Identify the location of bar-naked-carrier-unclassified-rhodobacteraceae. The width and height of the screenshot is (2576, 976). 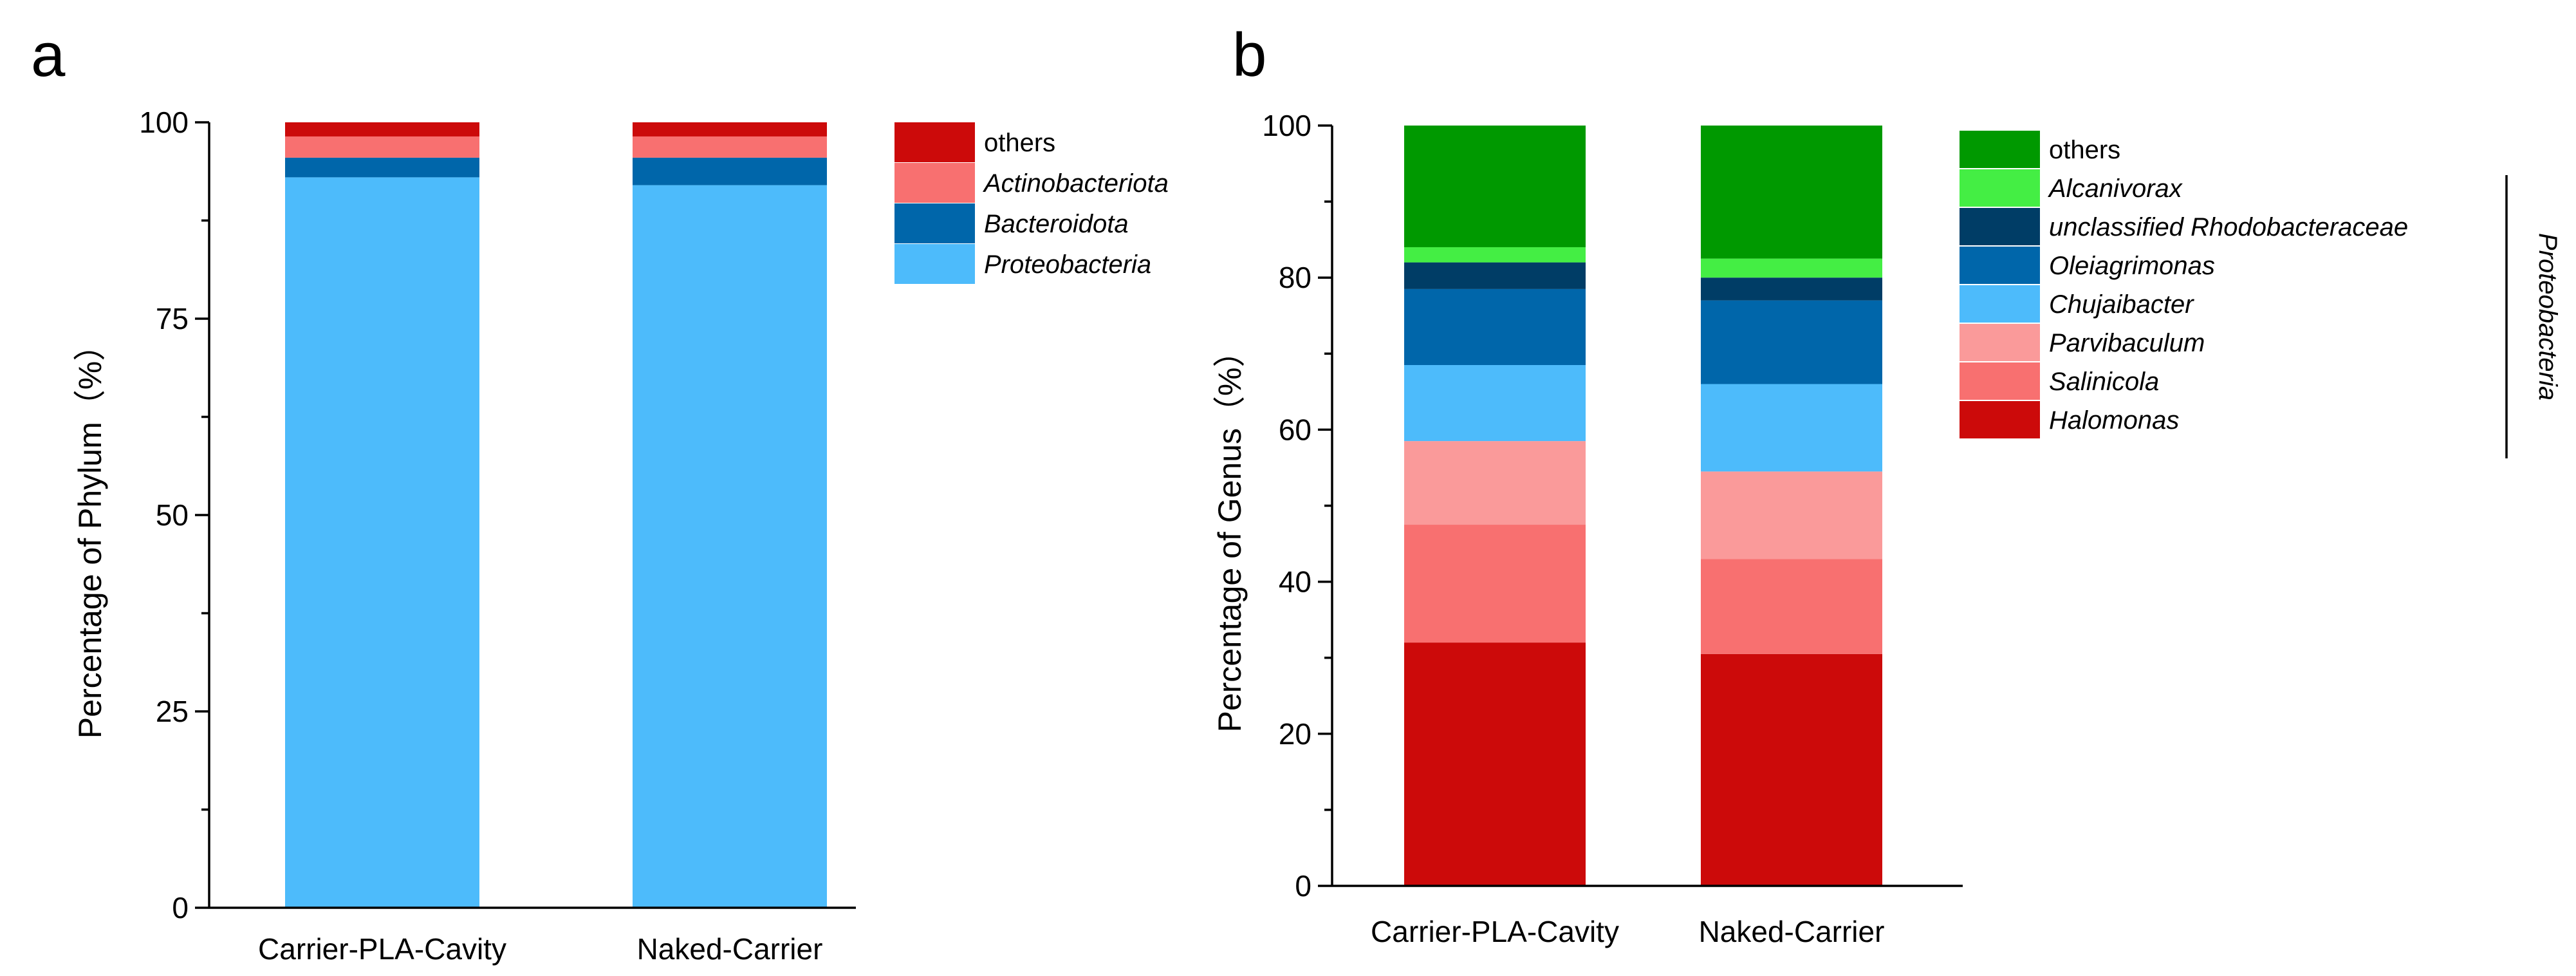
(1791, 289).